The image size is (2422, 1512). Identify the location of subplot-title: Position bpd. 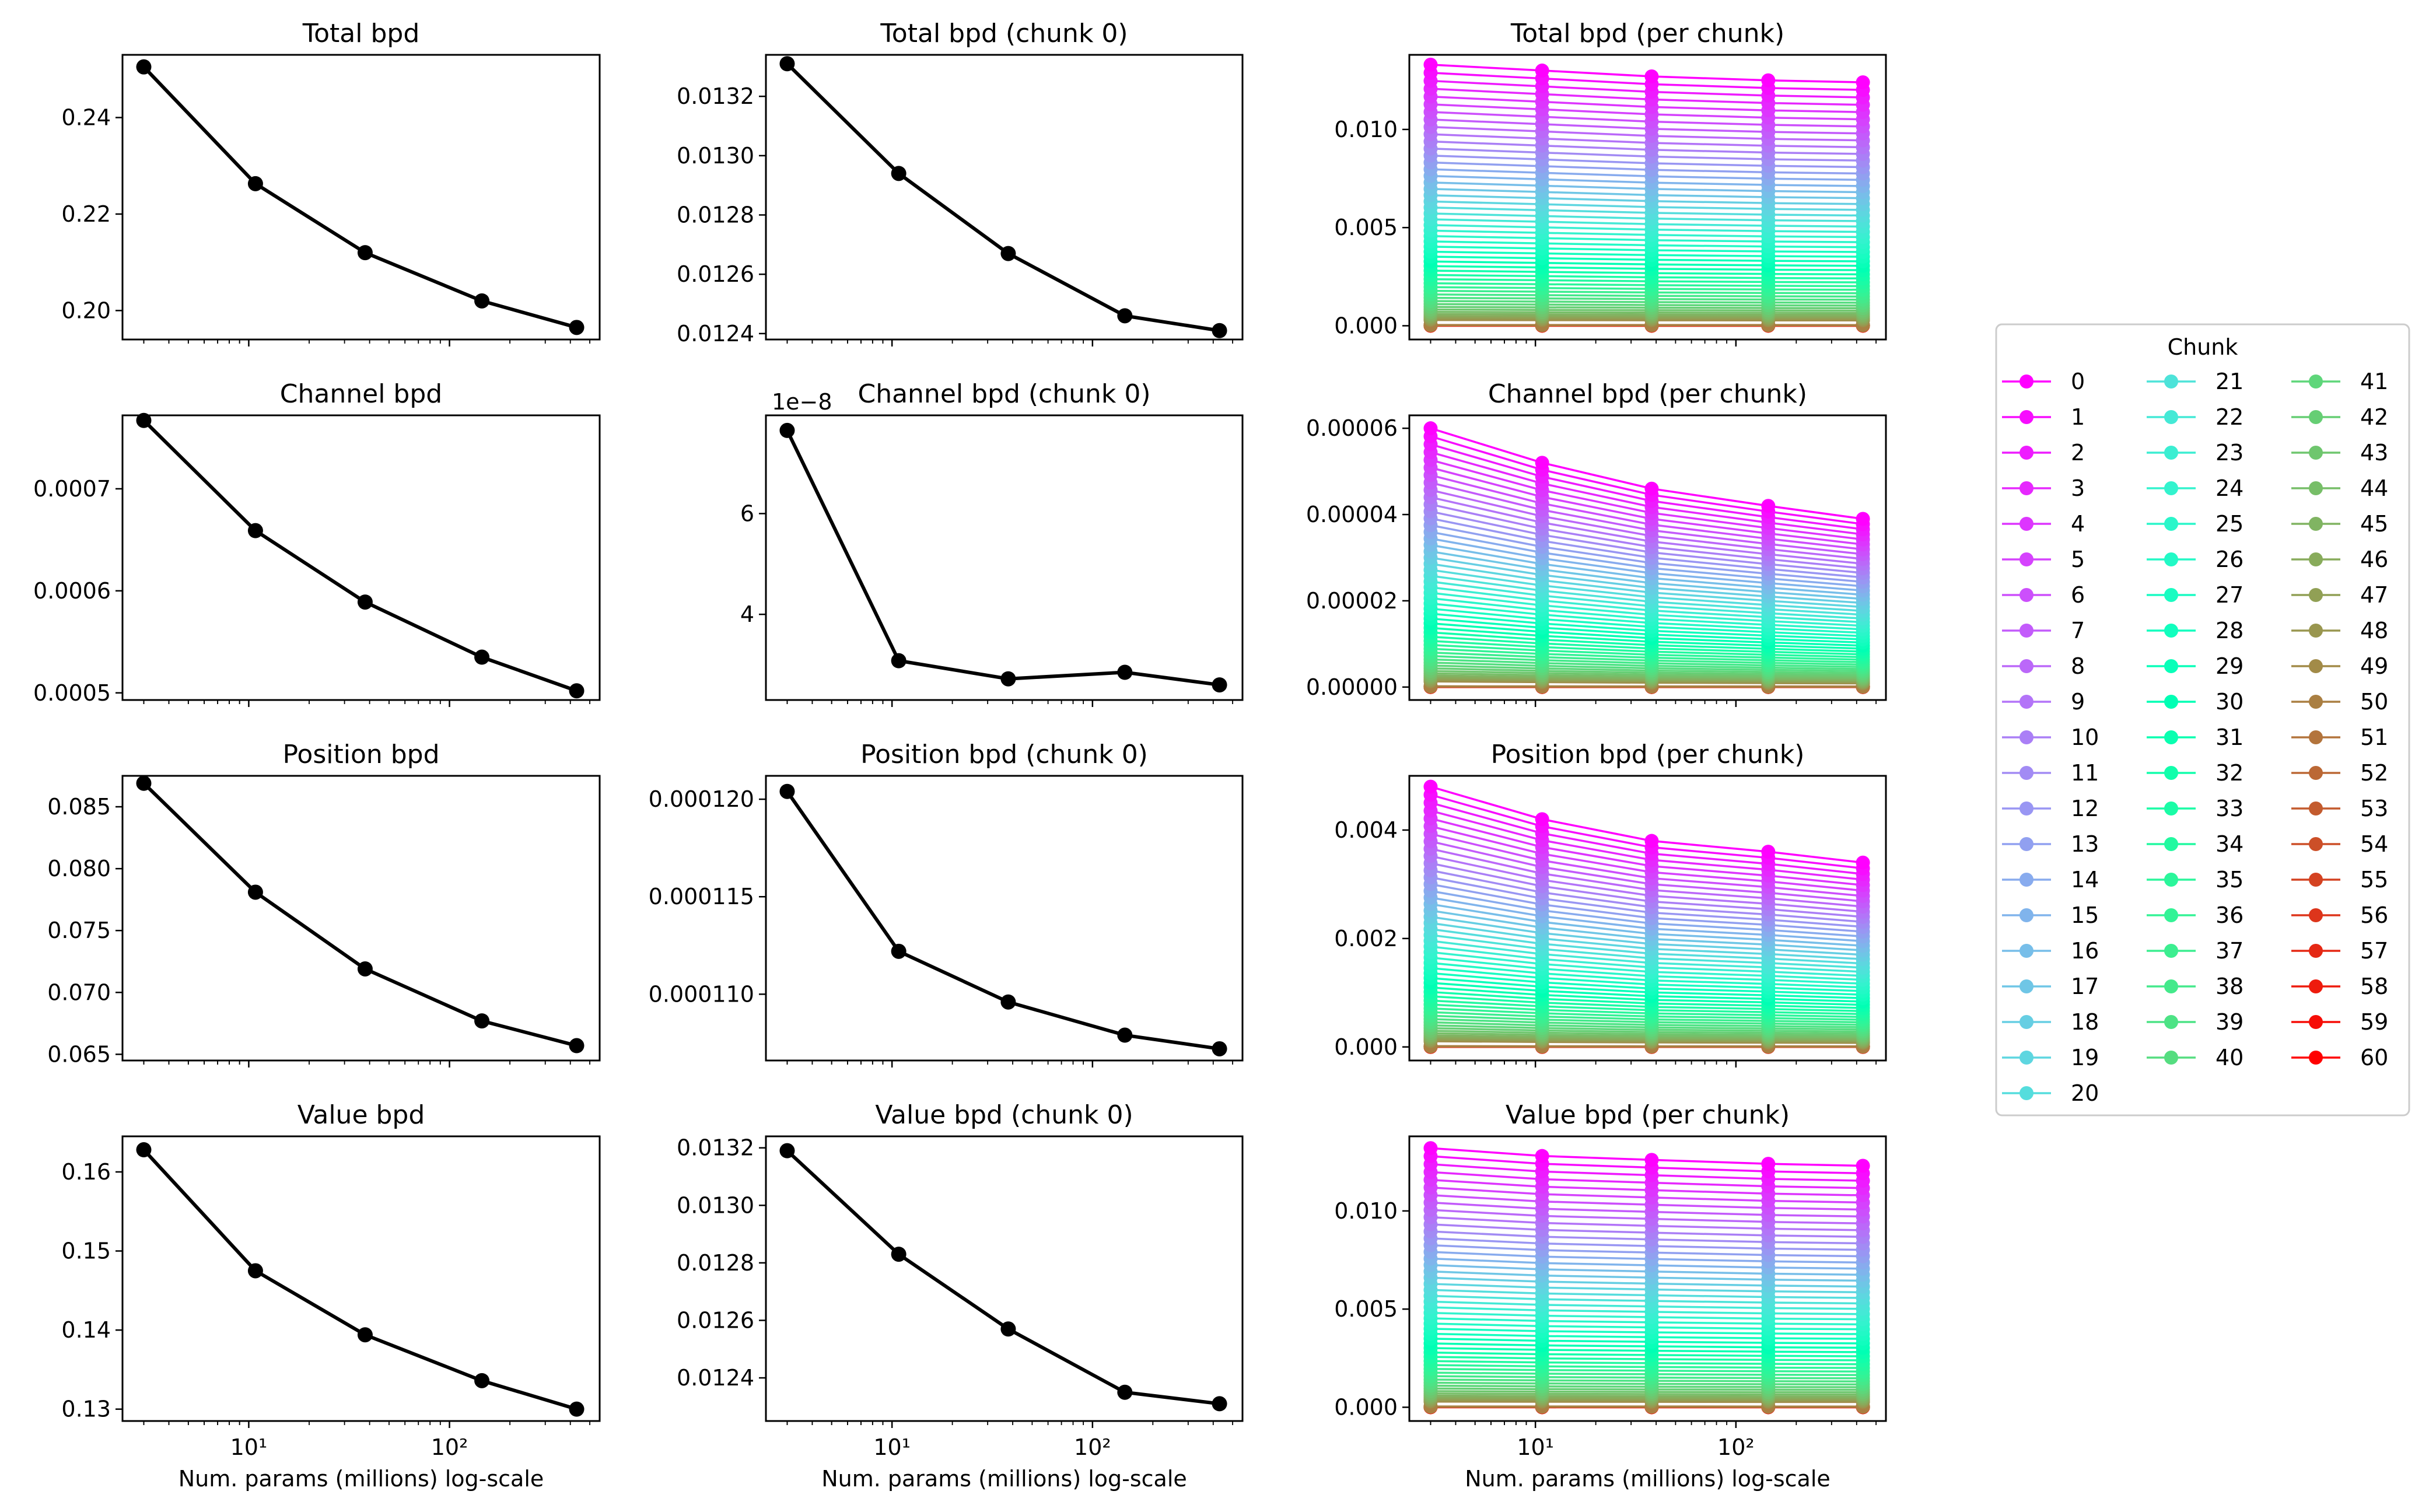
(360, 754).